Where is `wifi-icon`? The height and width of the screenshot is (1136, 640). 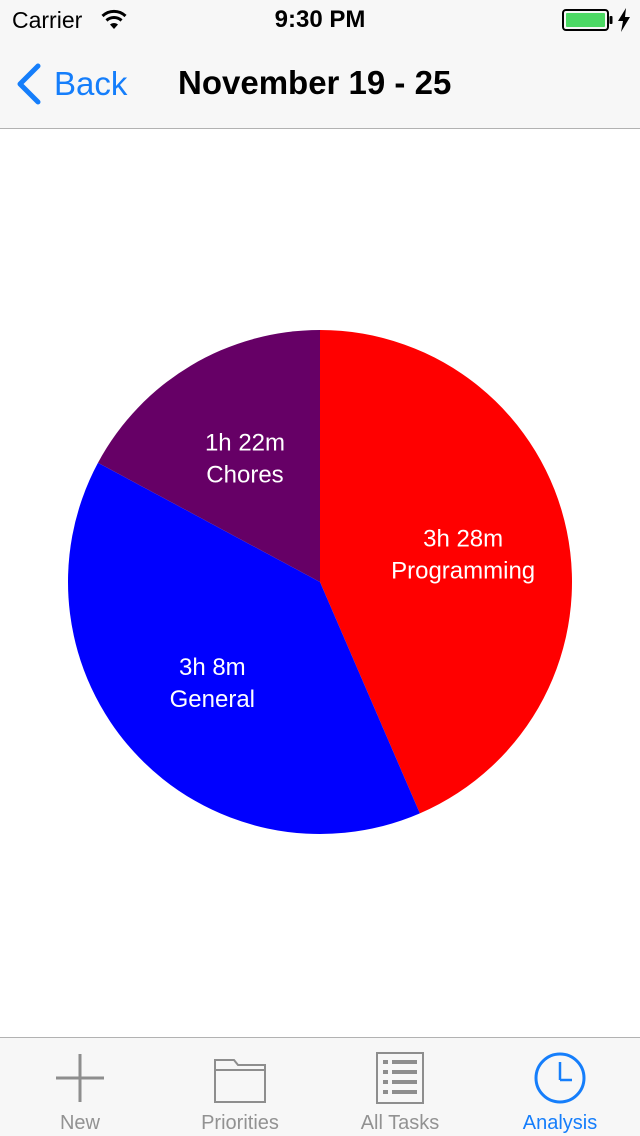 wifi-icon is located at coordinates (114, 19).